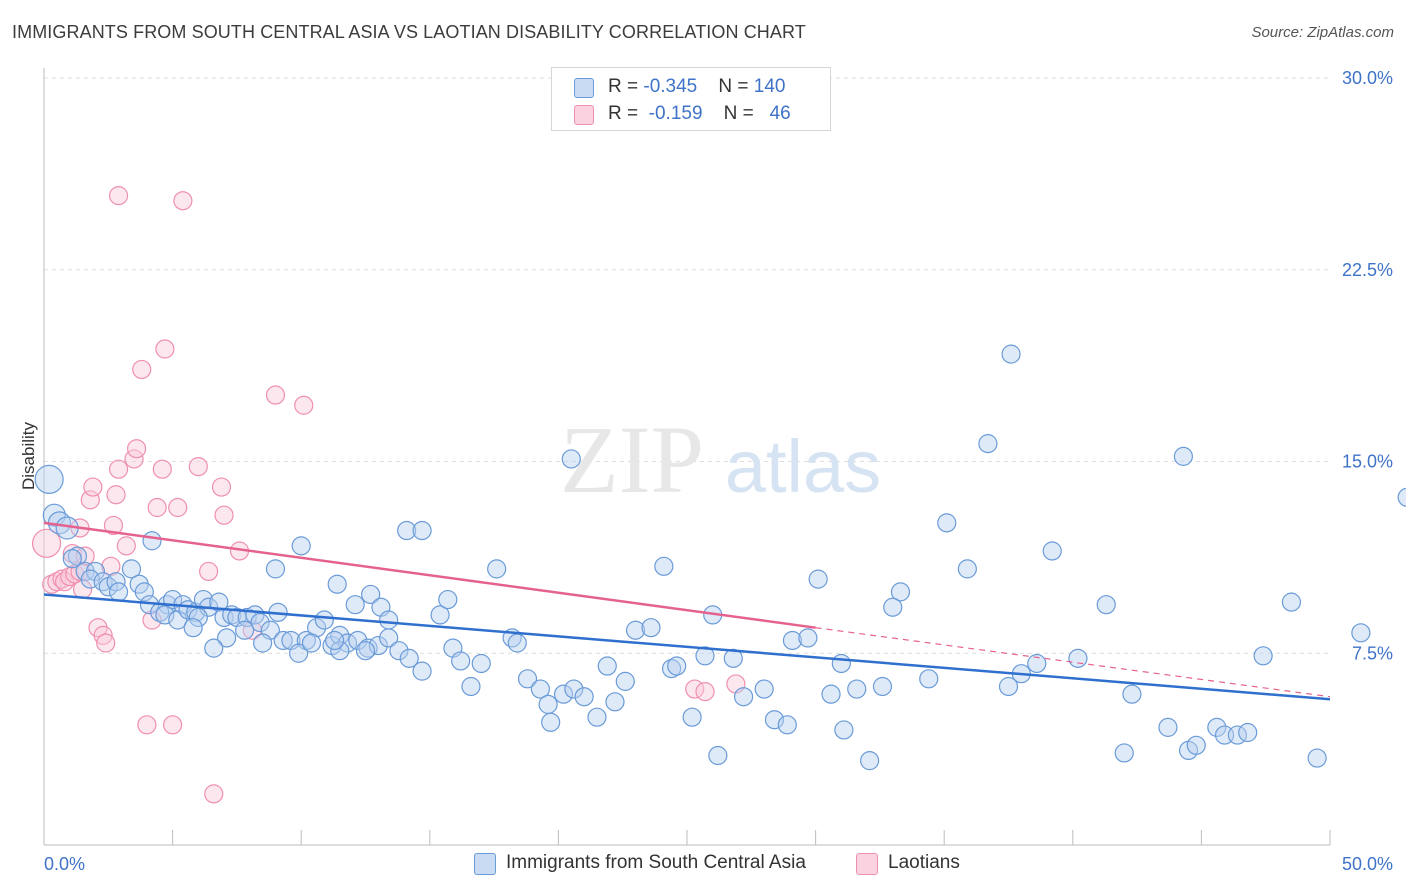  Describe the element at coordinates (769, 86) in the screenshot. I see `blue-n-value: 140` at that location.